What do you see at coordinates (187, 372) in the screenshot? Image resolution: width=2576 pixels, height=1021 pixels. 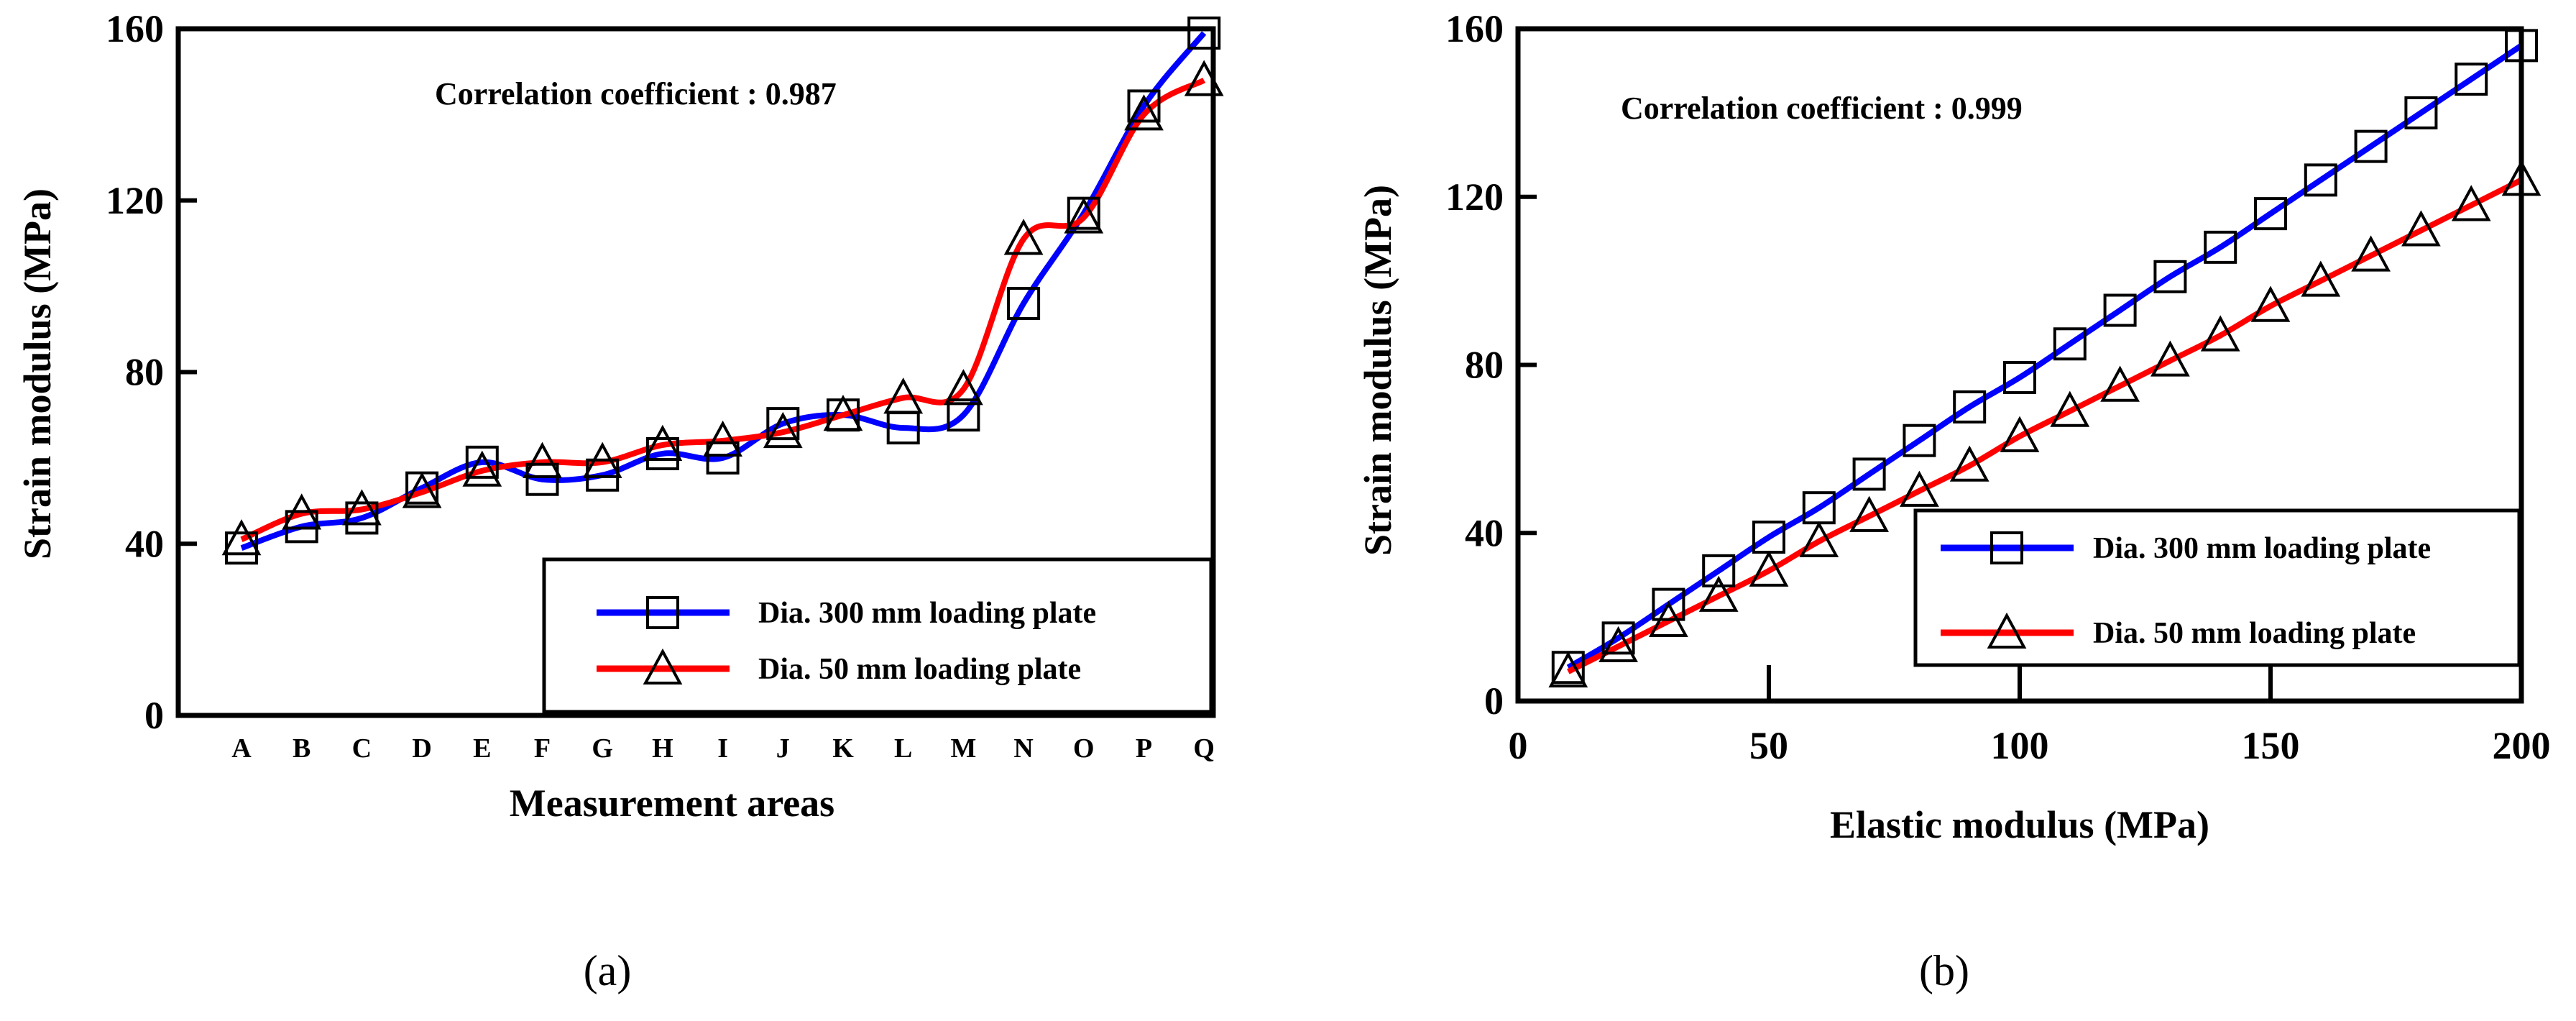 I see `panel-a-ticks` at bounding box center [187, 372].